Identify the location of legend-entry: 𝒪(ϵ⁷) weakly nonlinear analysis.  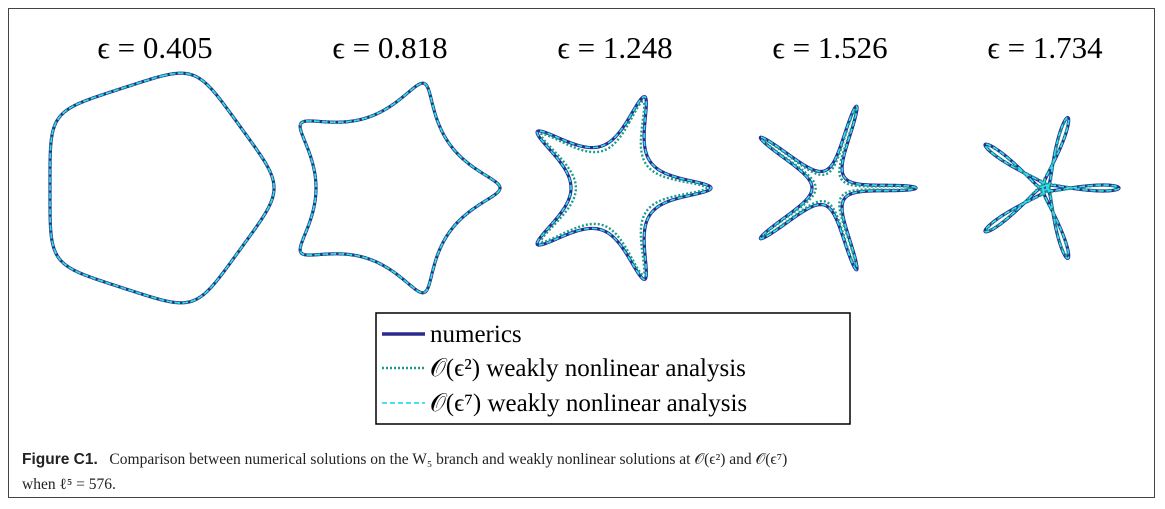
(588, 403).